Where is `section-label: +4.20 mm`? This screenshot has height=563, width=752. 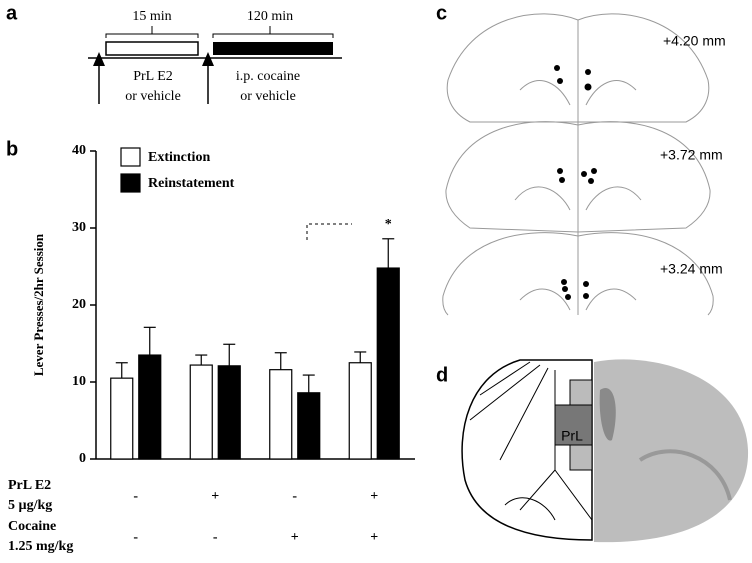 section-label: +4.20 mm is located at coordinates (694, 41).